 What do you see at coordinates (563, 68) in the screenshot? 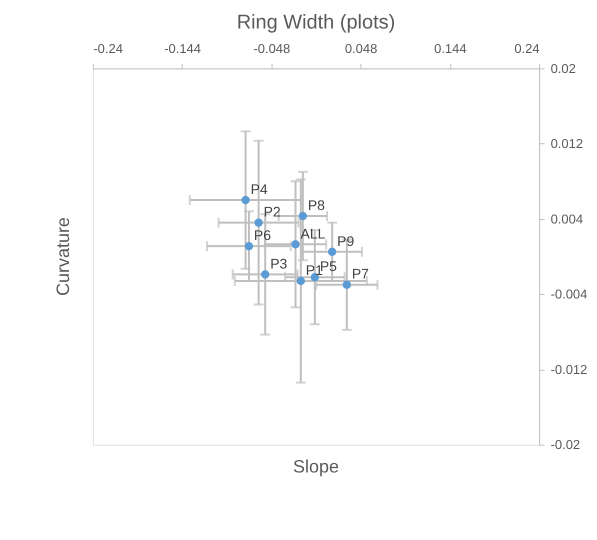
I see `y-tick-label: 0.02` at bounding box center [563, 68].